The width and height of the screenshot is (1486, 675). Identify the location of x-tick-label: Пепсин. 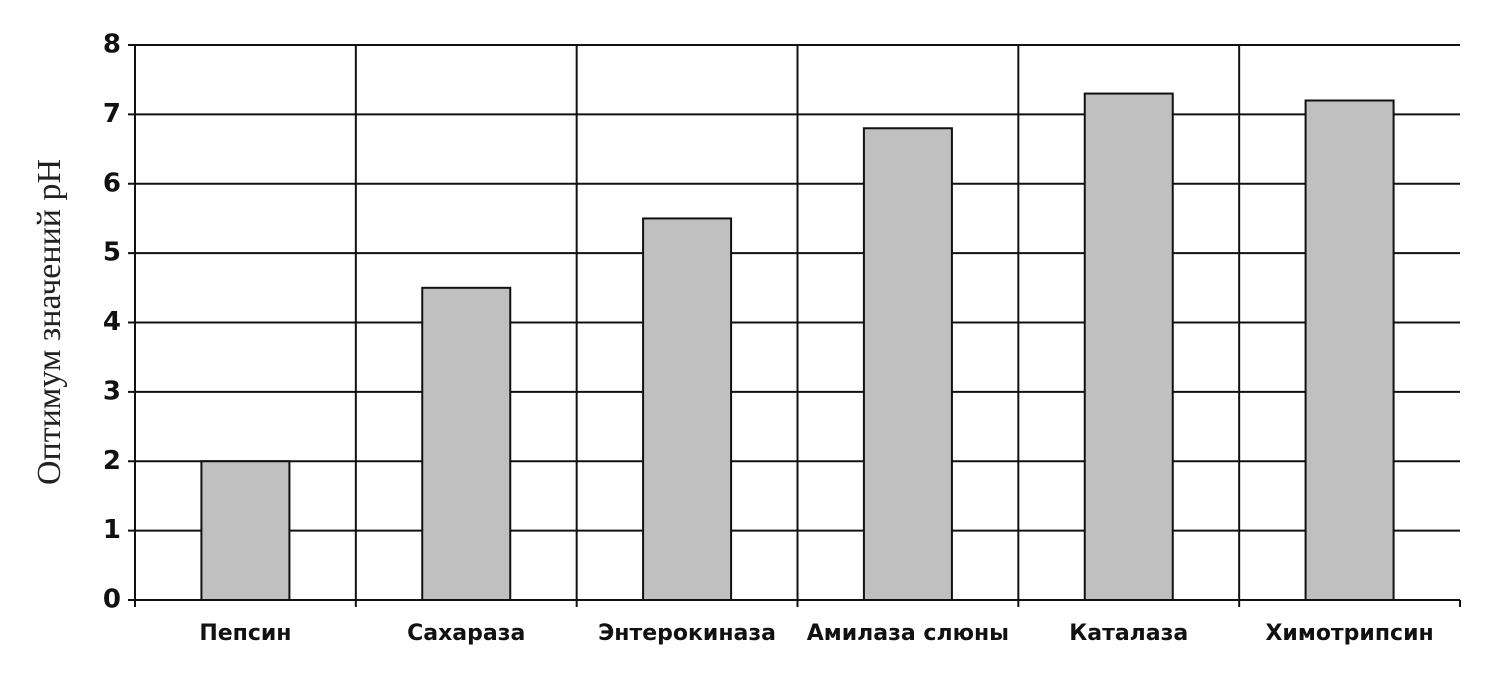
(245, 633).